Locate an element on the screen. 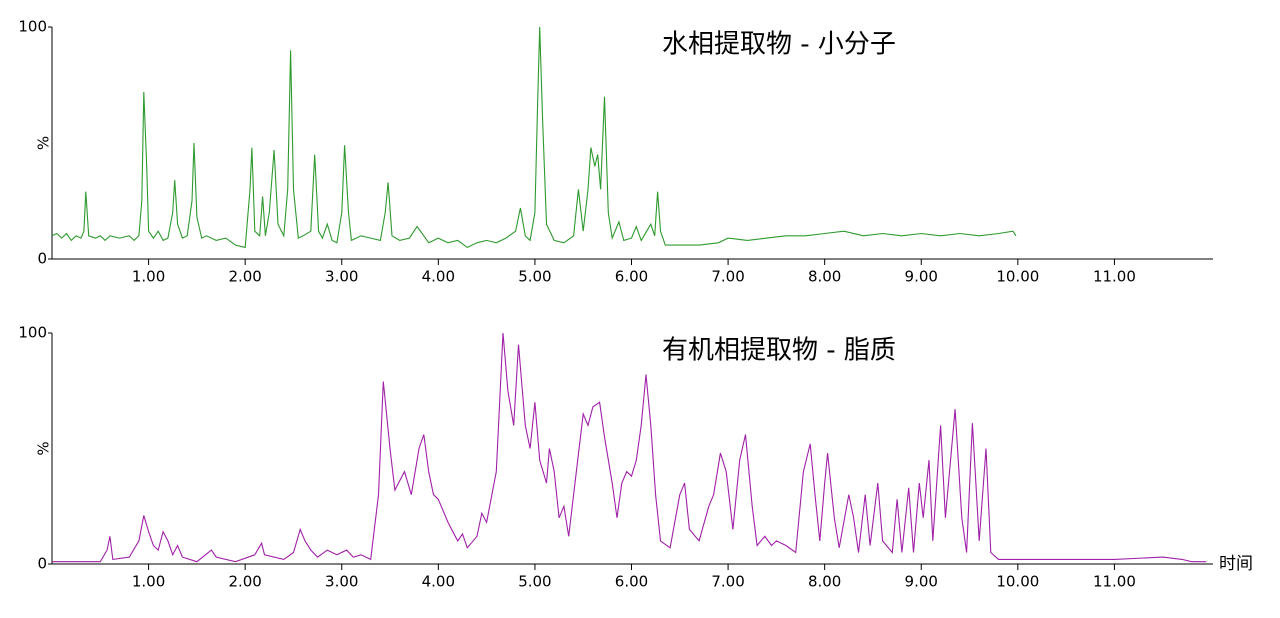  chart-title: 水相提取物 - 小分子 is located at coordinates (779, 45).